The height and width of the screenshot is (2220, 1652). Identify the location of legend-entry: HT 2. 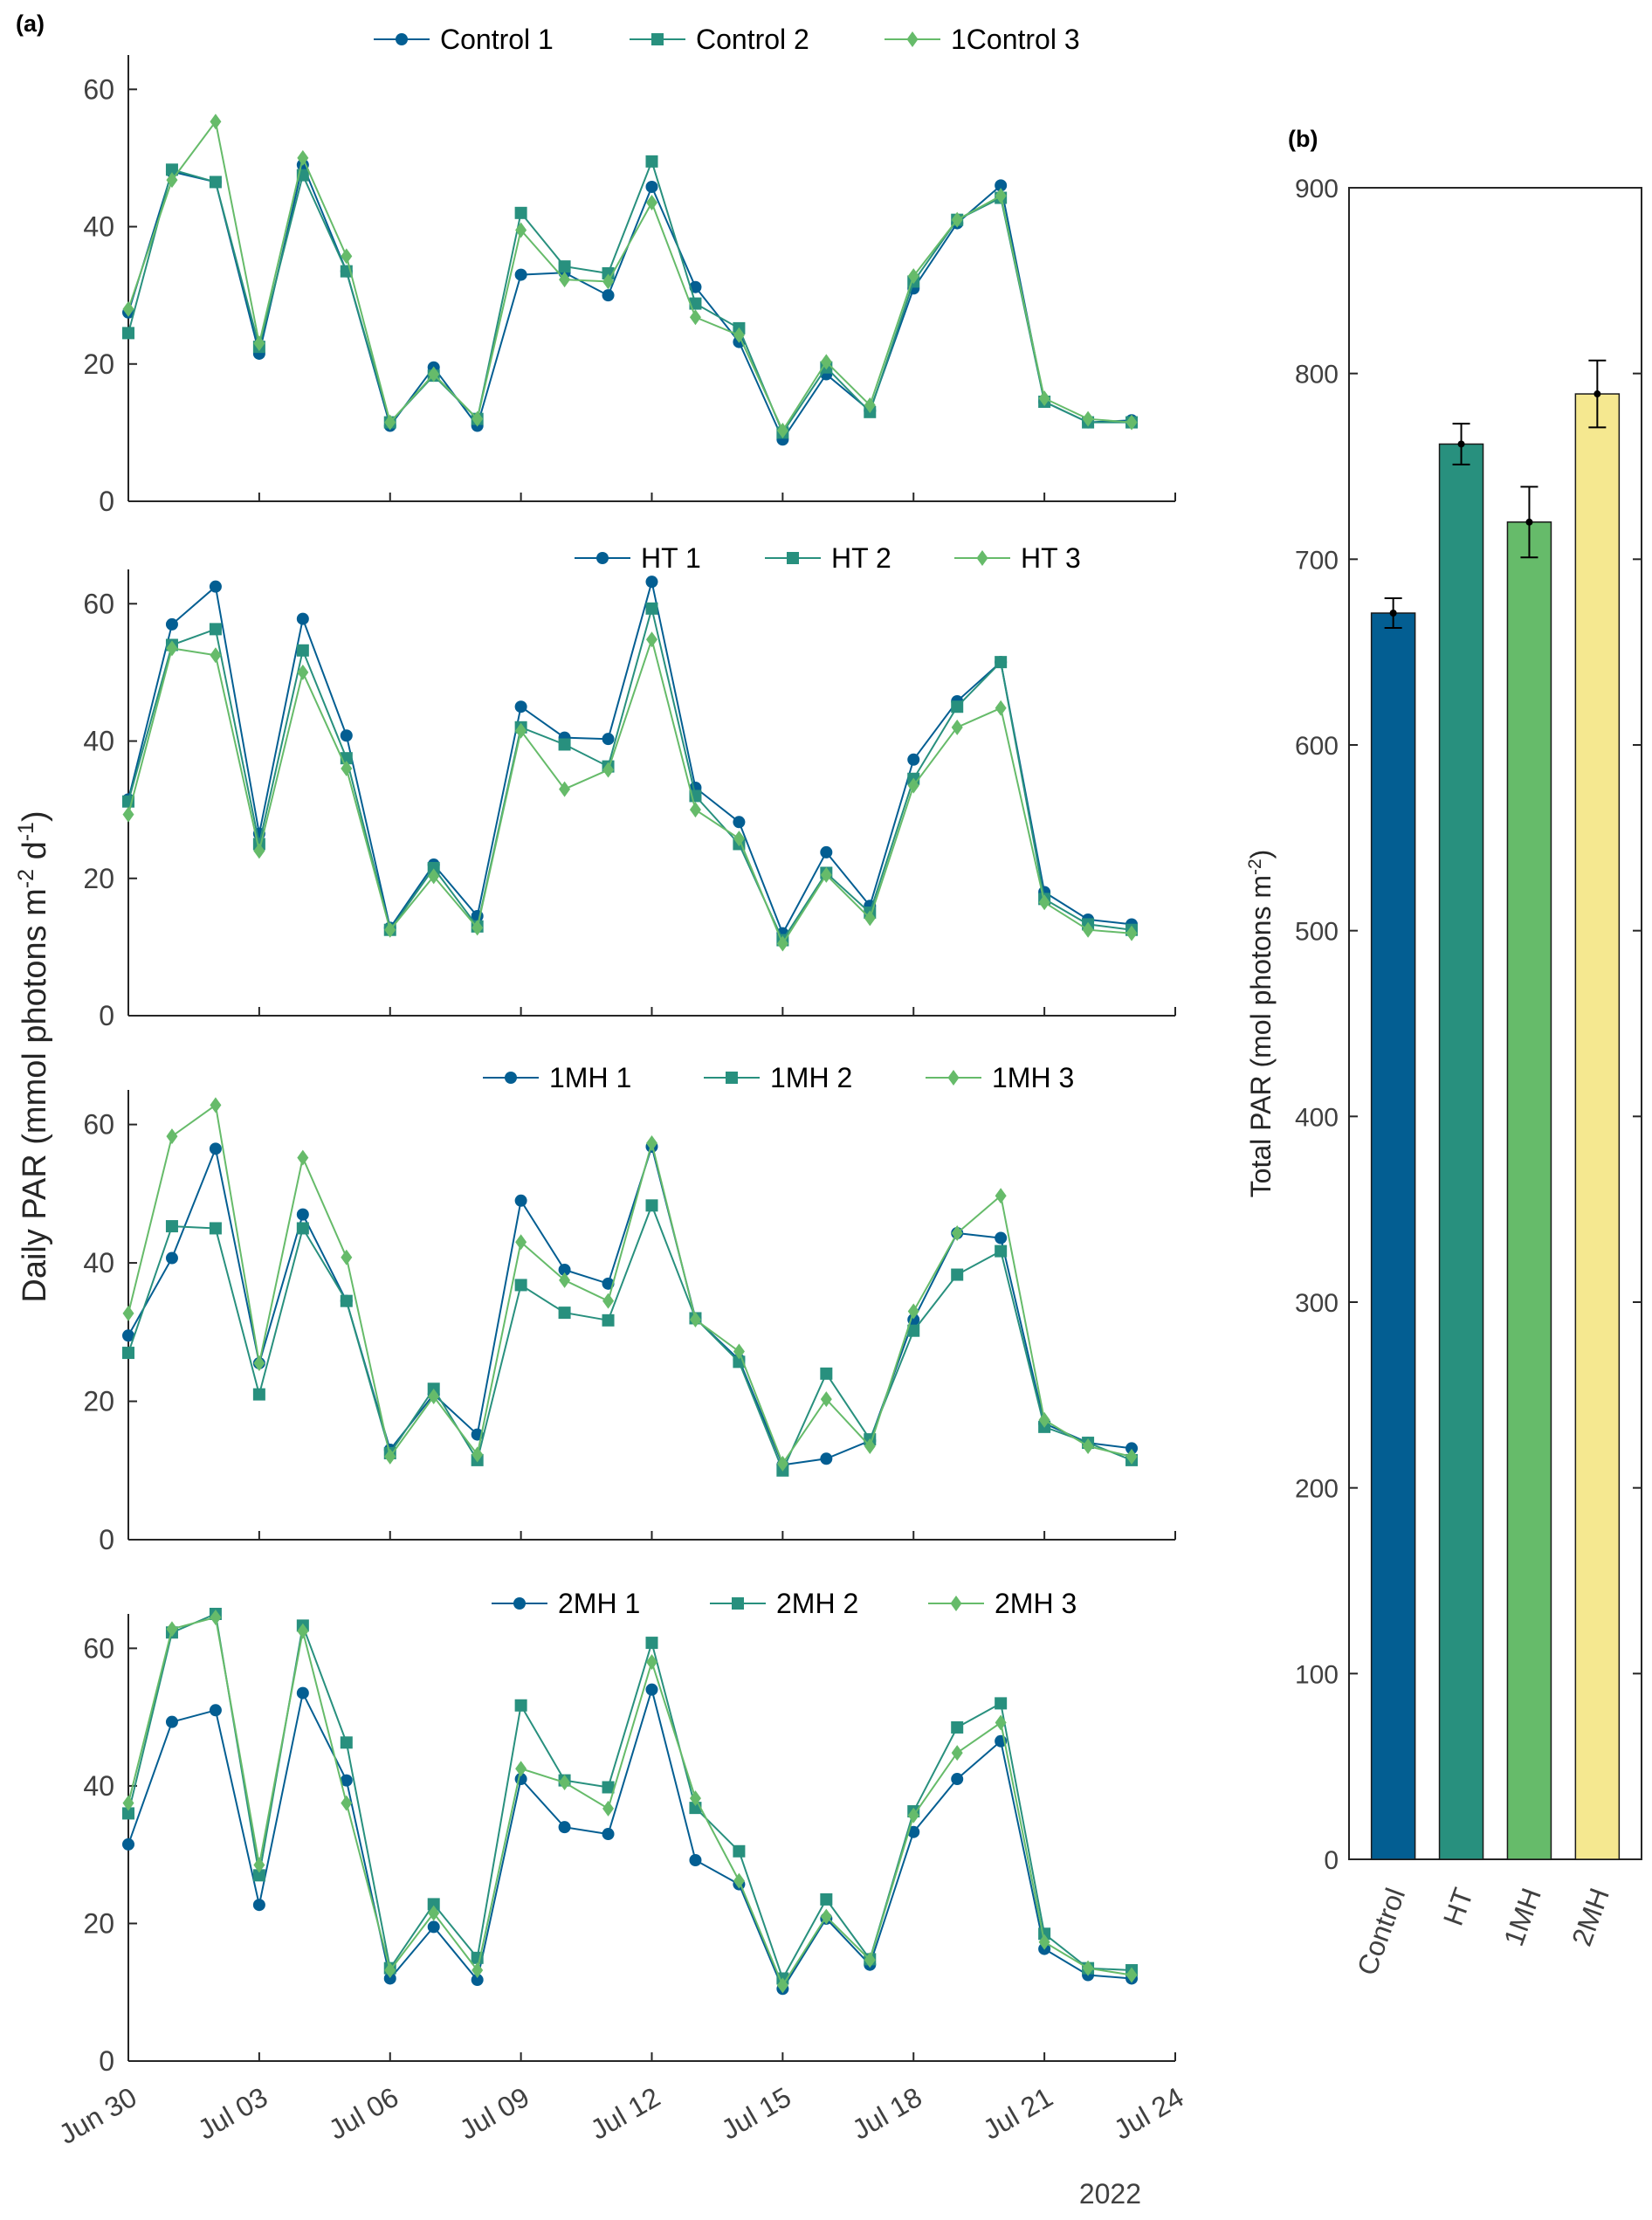
(828, 558).